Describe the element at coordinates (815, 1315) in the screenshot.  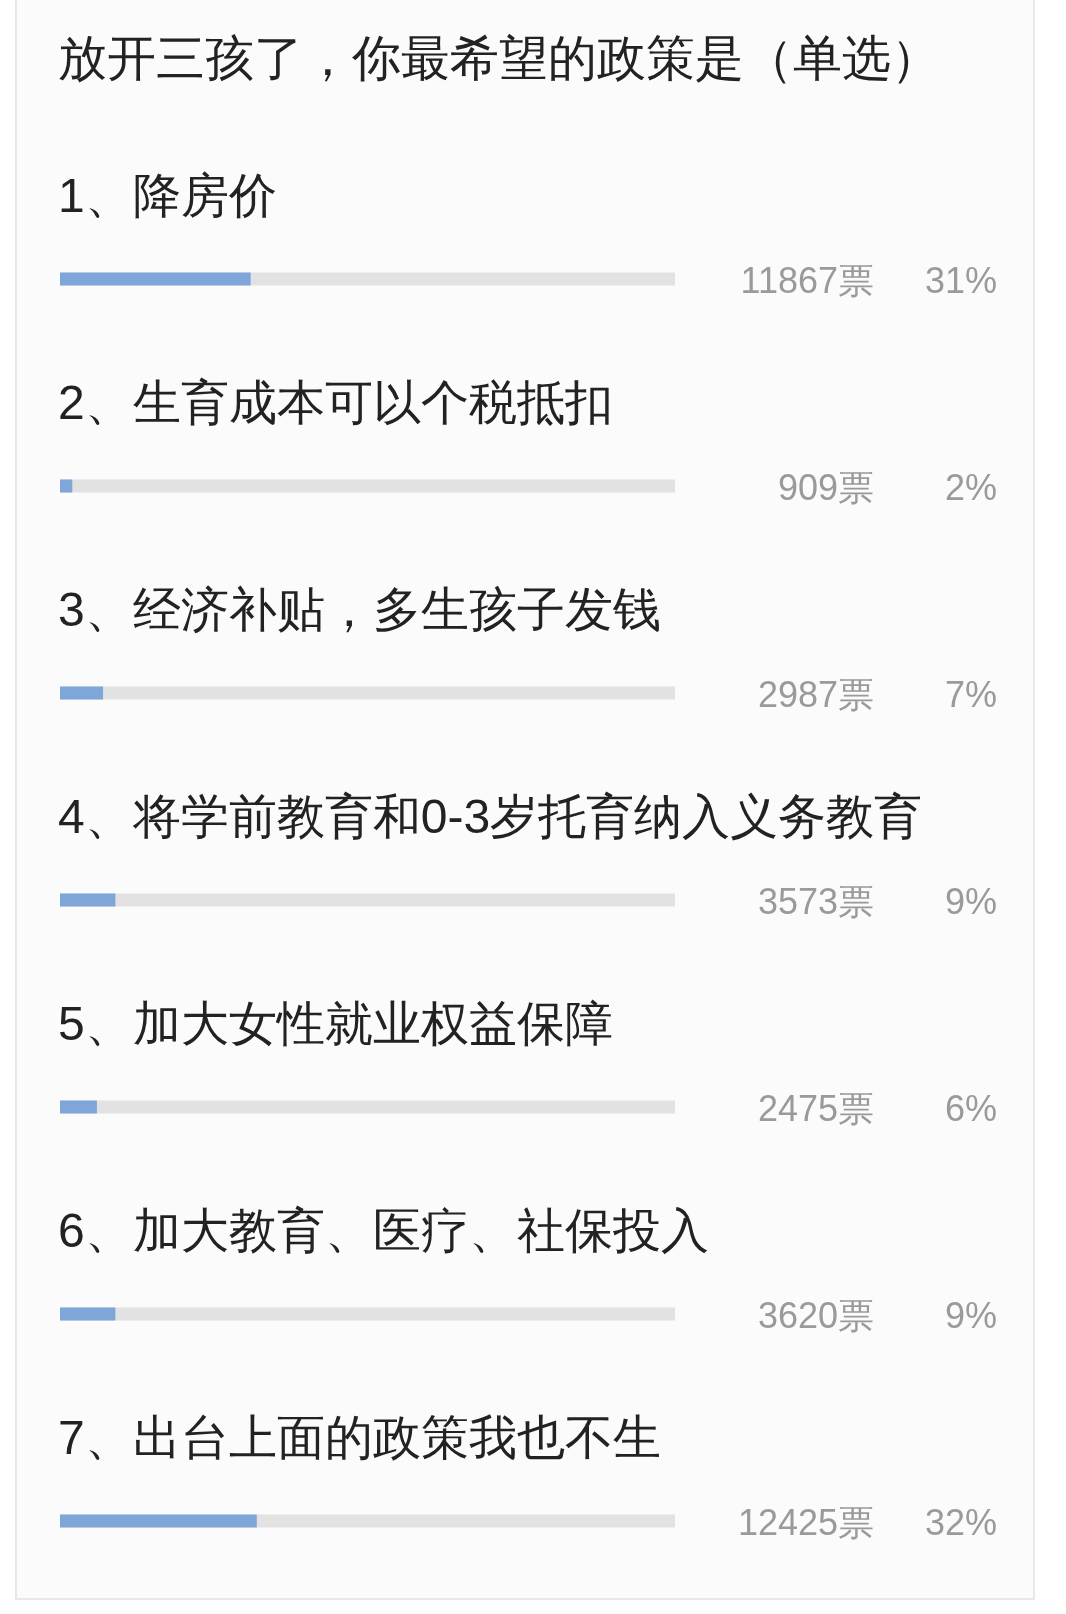
I see `text: 3620票` at that location.